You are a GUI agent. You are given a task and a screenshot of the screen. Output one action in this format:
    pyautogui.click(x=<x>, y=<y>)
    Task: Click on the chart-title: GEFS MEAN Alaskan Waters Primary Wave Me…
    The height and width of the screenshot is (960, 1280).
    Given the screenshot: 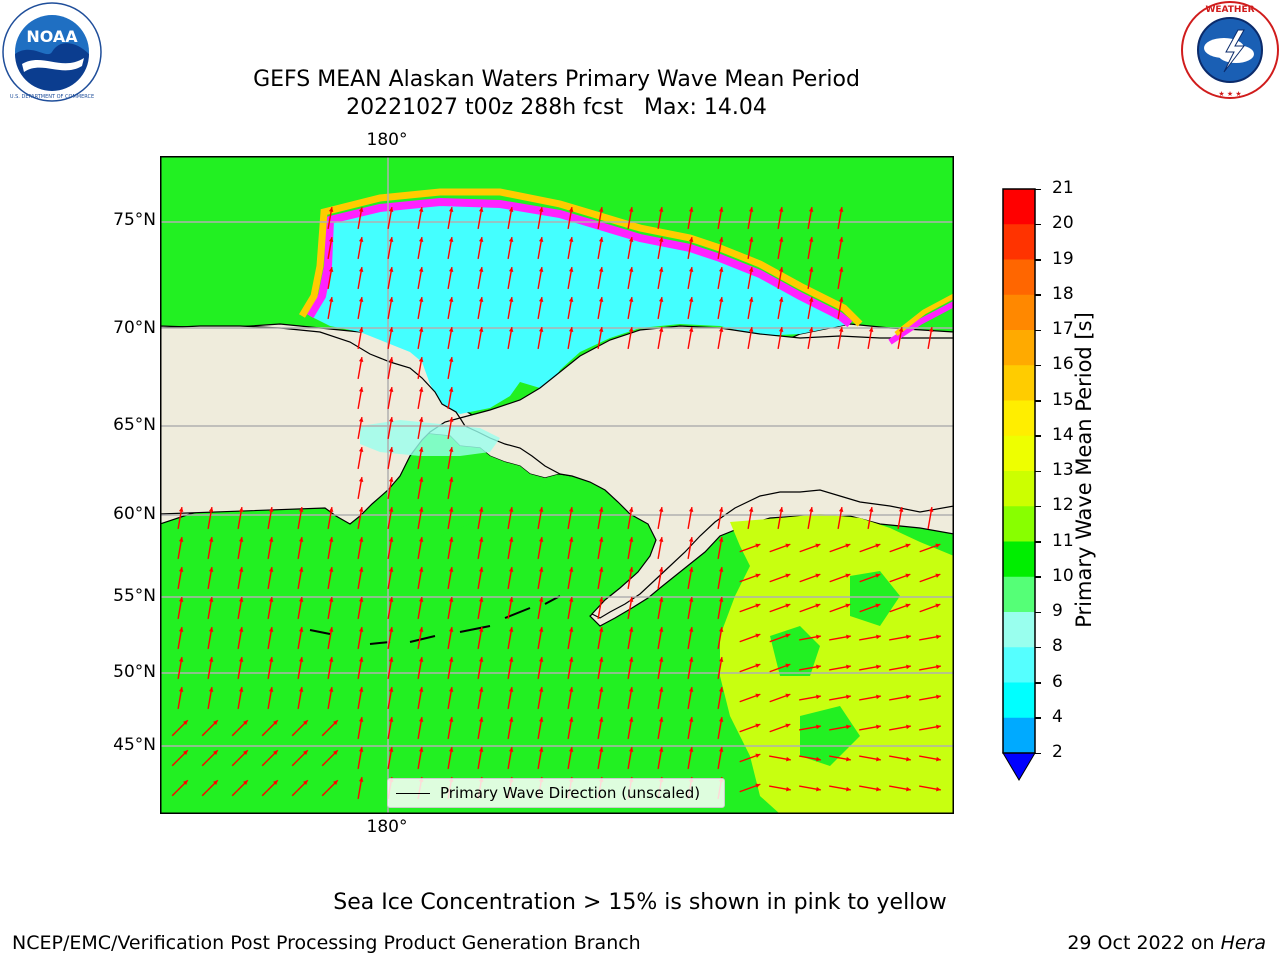 What is the action you would take?
    pyautogui.click(x=556, y=79)
    